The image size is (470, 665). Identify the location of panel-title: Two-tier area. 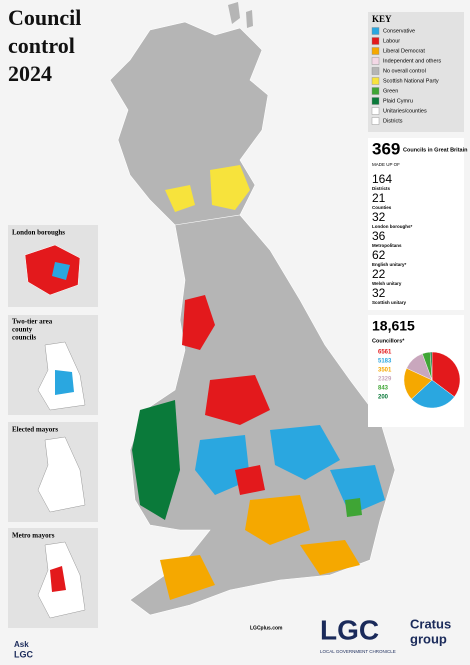
(32, 322).